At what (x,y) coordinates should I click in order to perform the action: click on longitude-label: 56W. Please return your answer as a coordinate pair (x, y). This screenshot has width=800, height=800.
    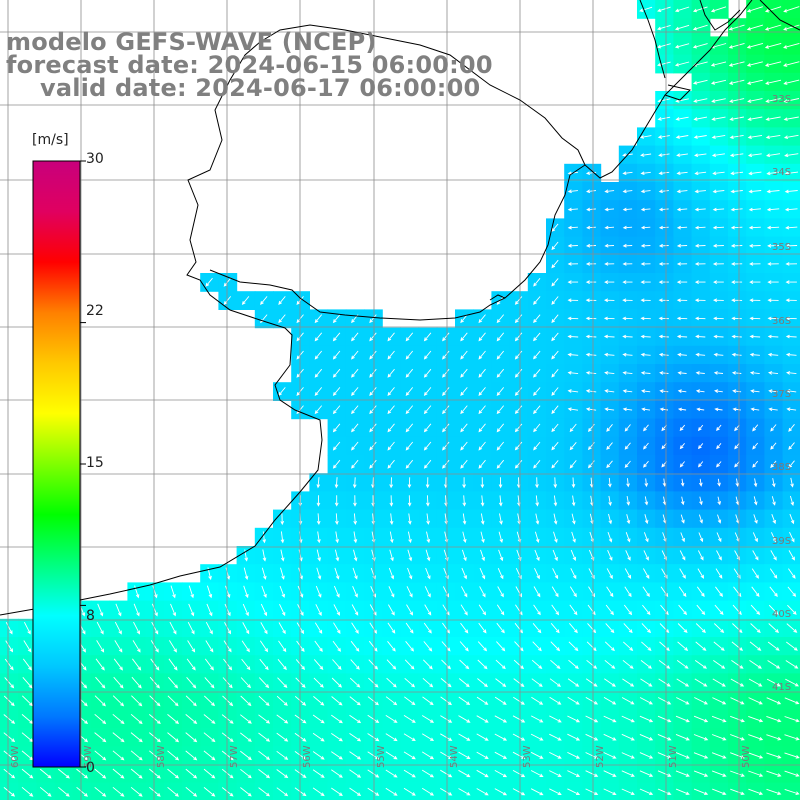
    Looking at the image, I should click on (307, 756).